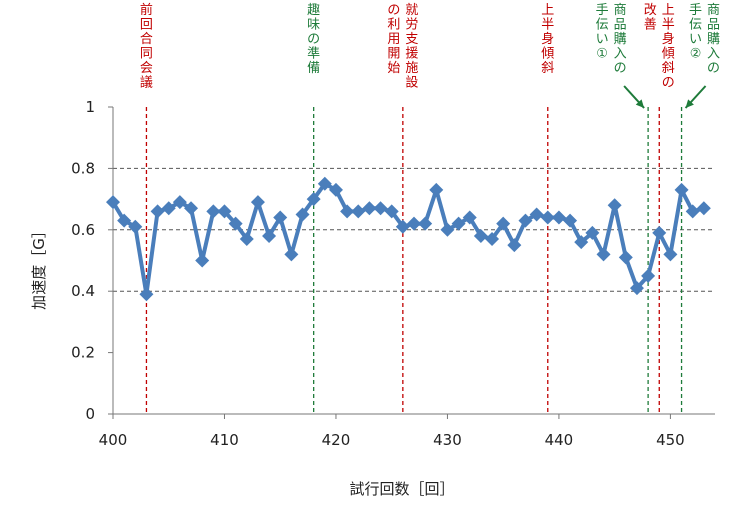 The height and width of the screenshot is (527, 739). I want to click on event-label: 上半身傾斜, so click(547, 39).